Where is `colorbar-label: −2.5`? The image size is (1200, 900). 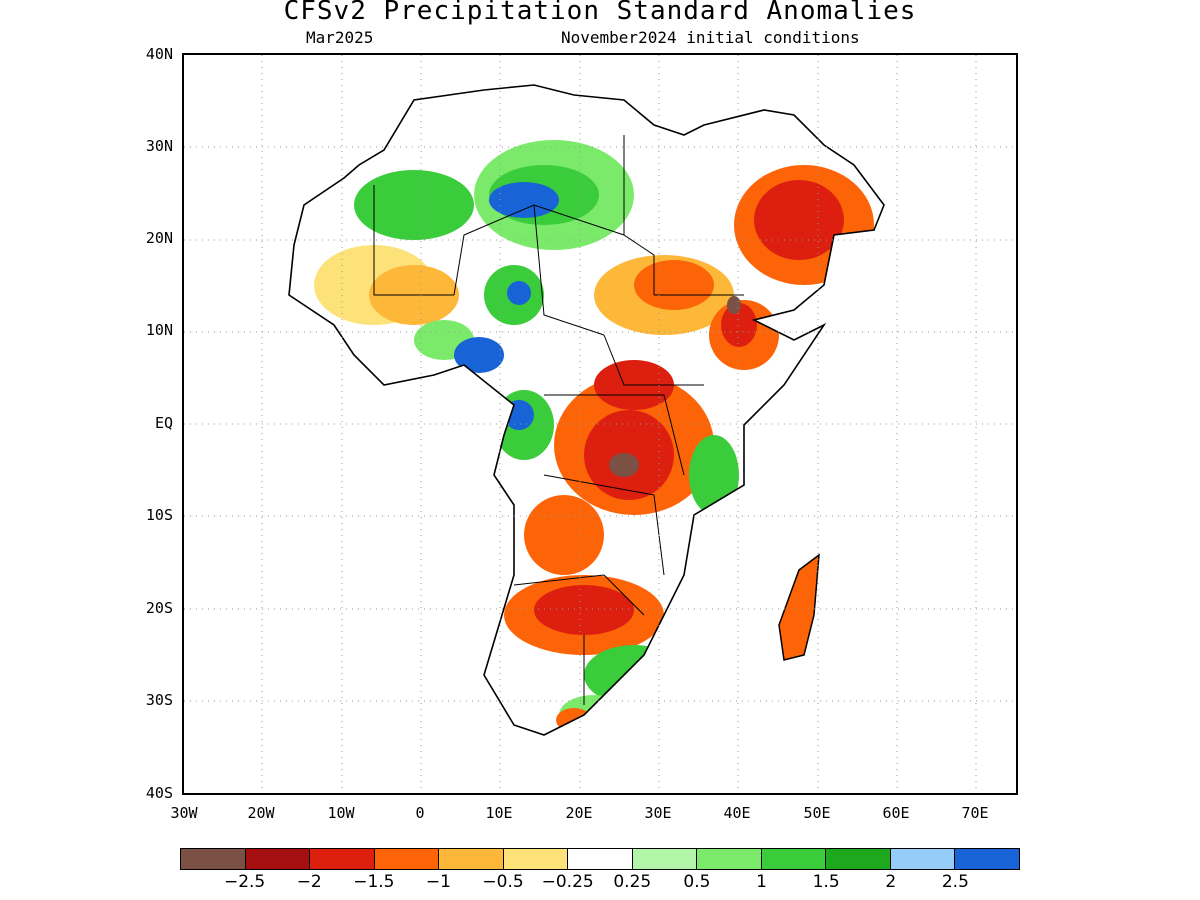 colorbar-label: −2.5 is located at coordinates (244, 882).